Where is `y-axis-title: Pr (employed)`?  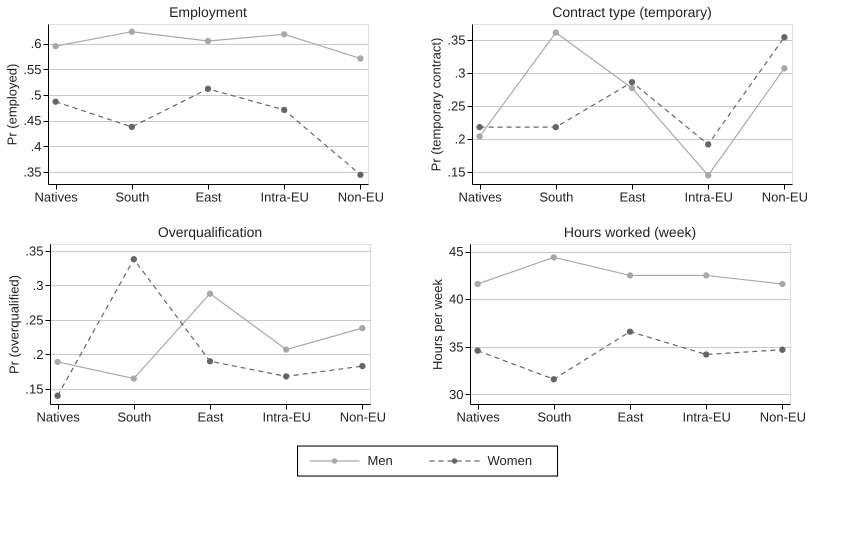
y-axis-title: Pr (employed) is located at coordinates (12, 105).